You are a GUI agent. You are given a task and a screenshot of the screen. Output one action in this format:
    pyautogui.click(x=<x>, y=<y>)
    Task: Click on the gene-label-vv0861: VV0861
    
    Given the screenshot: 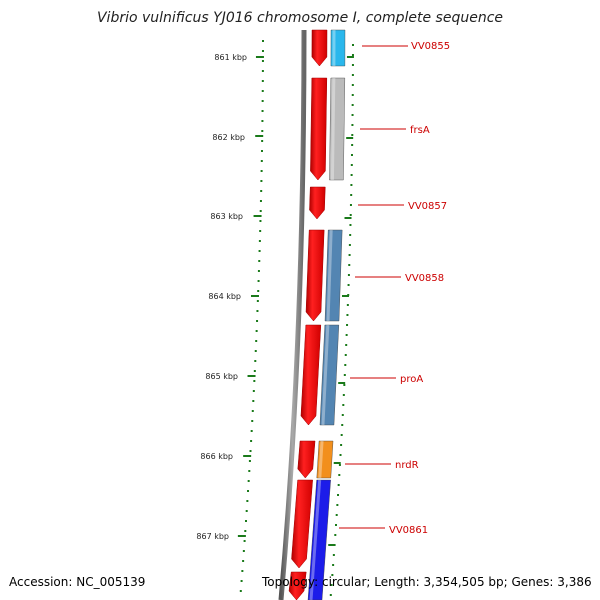 What is the action you would take?
    pyautogui.click(x=408, y=530)
    